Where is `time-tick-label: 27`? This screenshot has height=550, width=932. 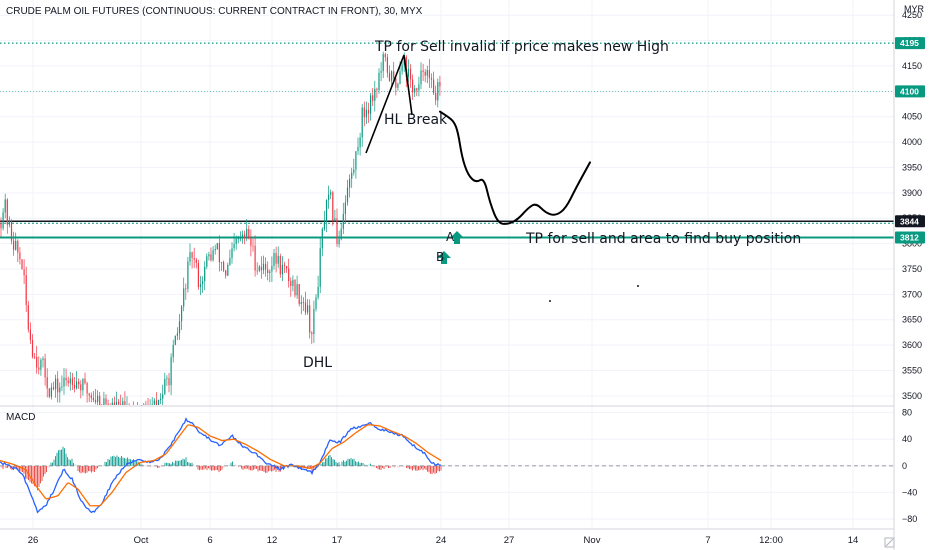 time-tick-label: 27 is located at coordinates (509, 540).